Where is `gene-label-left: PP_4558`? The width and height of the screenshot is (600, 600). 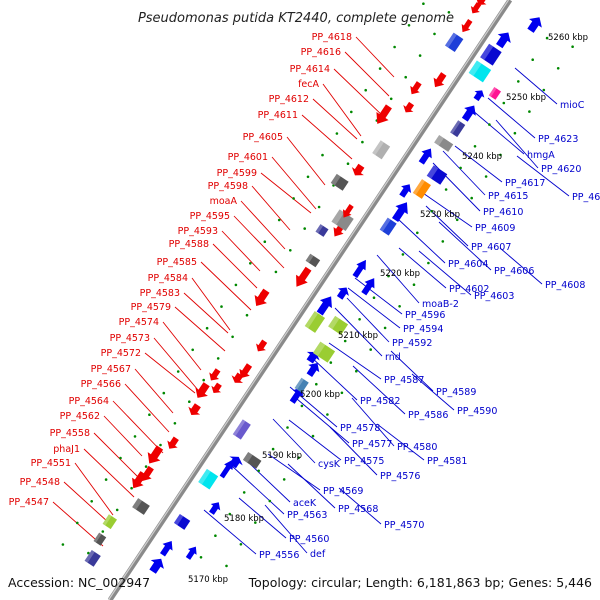
gene-label-left: PP_4558 is located at coordinates (70, 433).